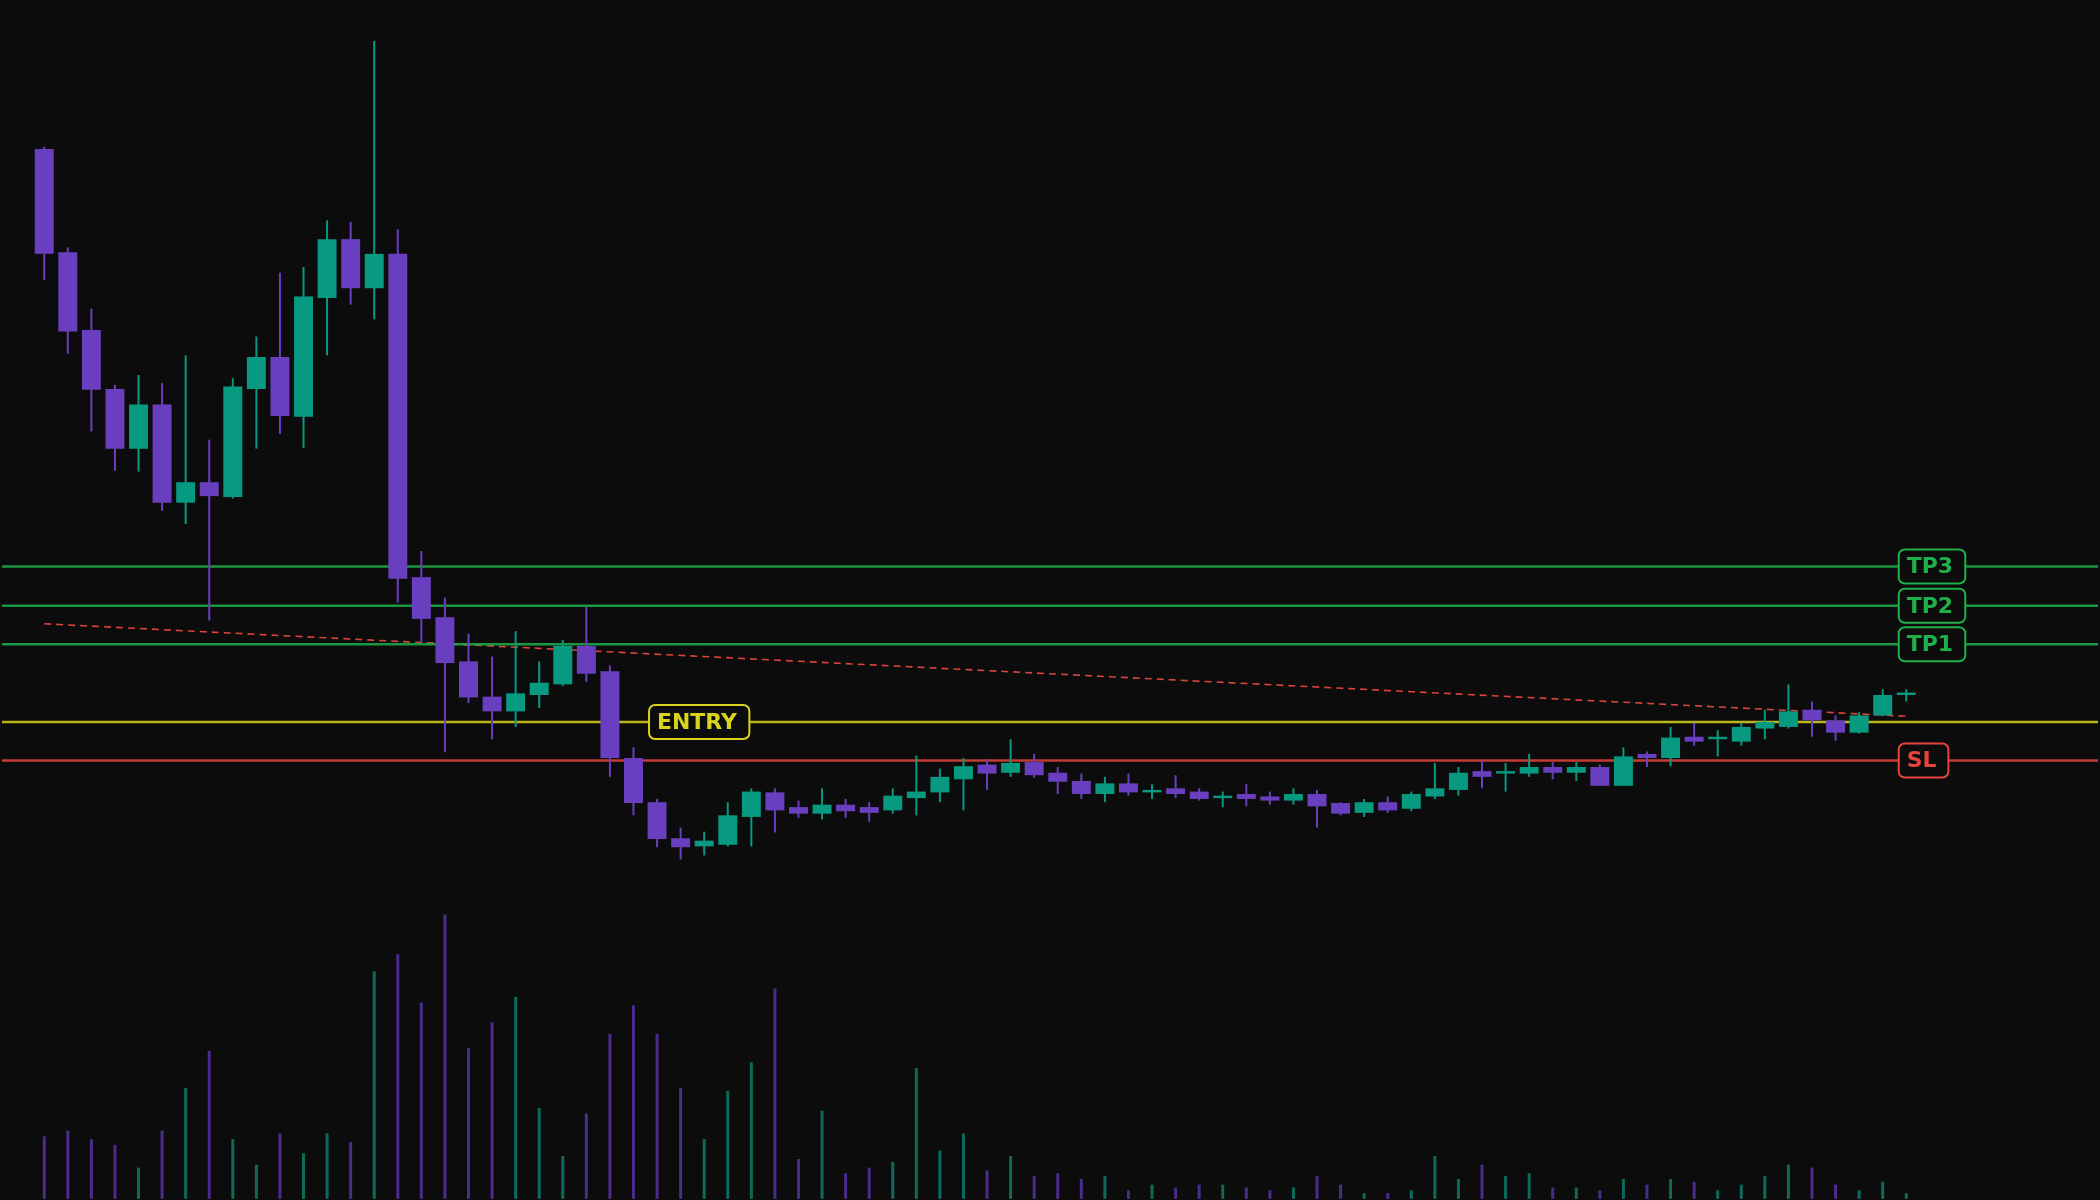 The height and width of the screenshot is (1200, 2100). Describe the element at coordinates (1929, 566) in the screenshot. I see `ref-line-label: TP3` at that location.